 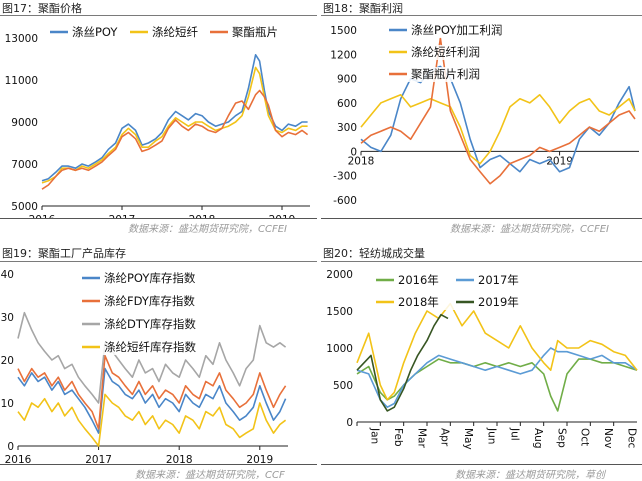 What do you see at coordinates (207, 229) in the screenshot?
I see `panel-1-source: 数据来源：盛达期货研究院，CCFEI` at bounding box center [207, 229].